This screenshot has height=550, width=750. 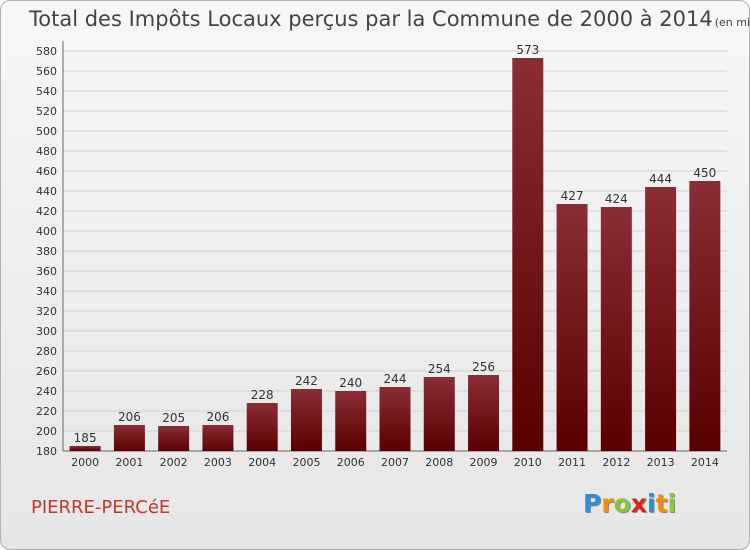 What do you see at coordinates (306, 381) in the screenshot?
I see `bar-value-label: 242` at bounding box center [306, 381].